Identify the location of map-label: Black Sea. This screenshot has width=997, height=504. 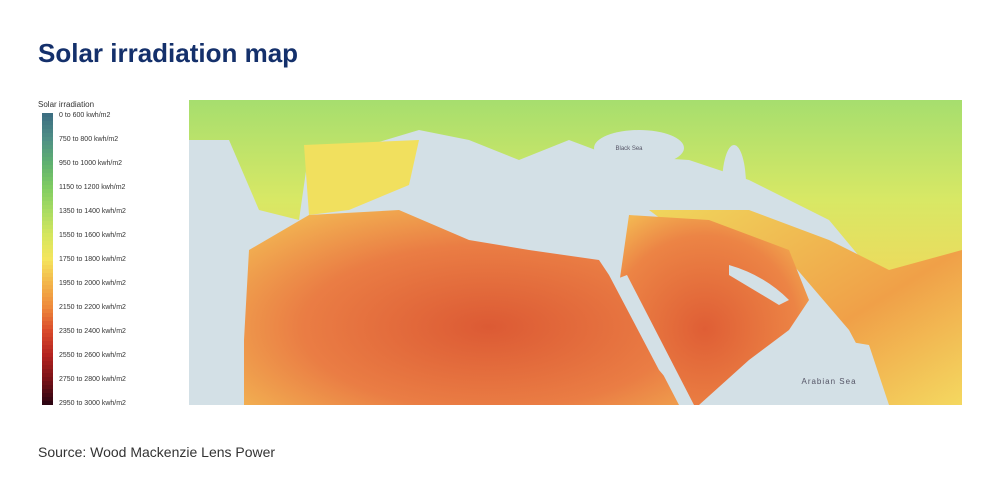
(629, 149).